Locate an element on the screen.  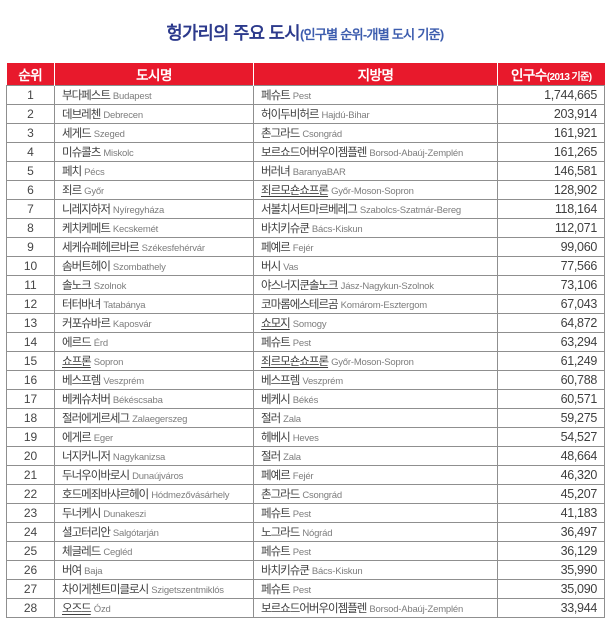
city-cell: 베케슈처버 Békéscsaba is located at coordinates (154, 398).